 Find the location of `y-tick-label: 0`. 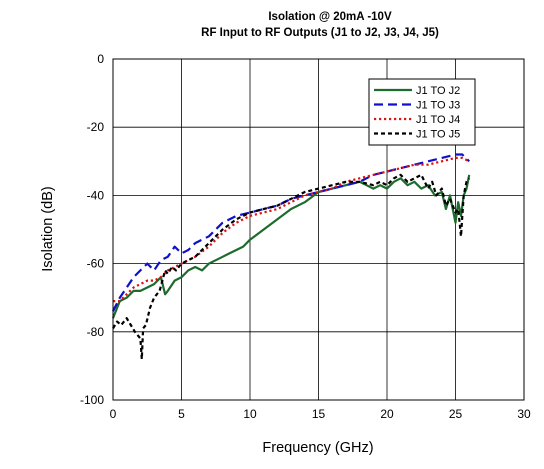

y-tick-label: 0 is located at coordinates (100, 59).